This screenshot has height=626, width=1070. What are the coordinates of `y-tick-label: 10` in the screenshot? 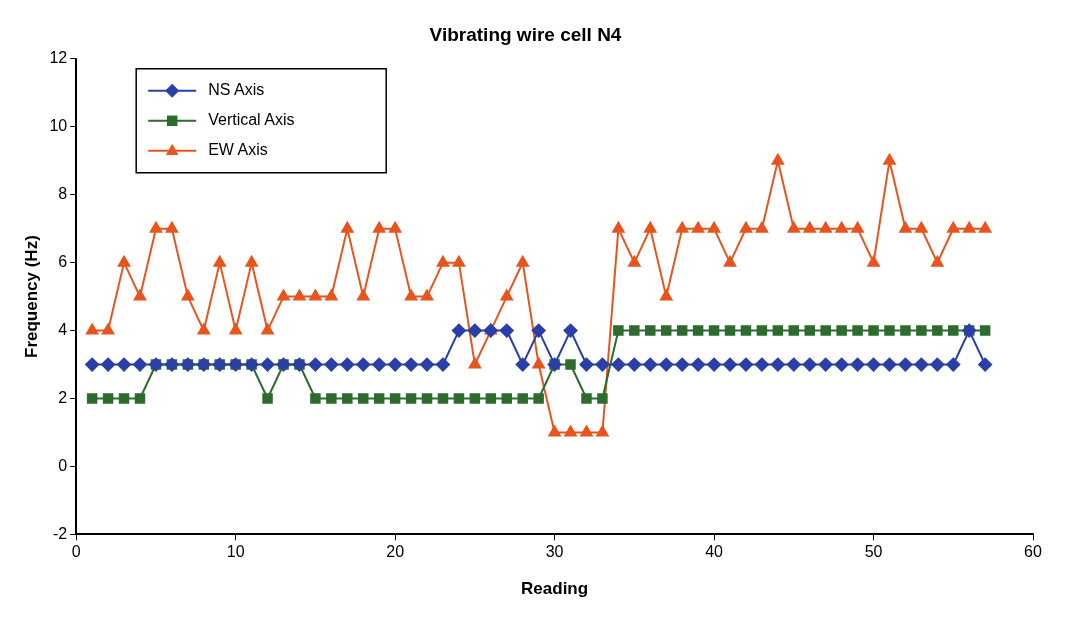 It's located at (58, 126).